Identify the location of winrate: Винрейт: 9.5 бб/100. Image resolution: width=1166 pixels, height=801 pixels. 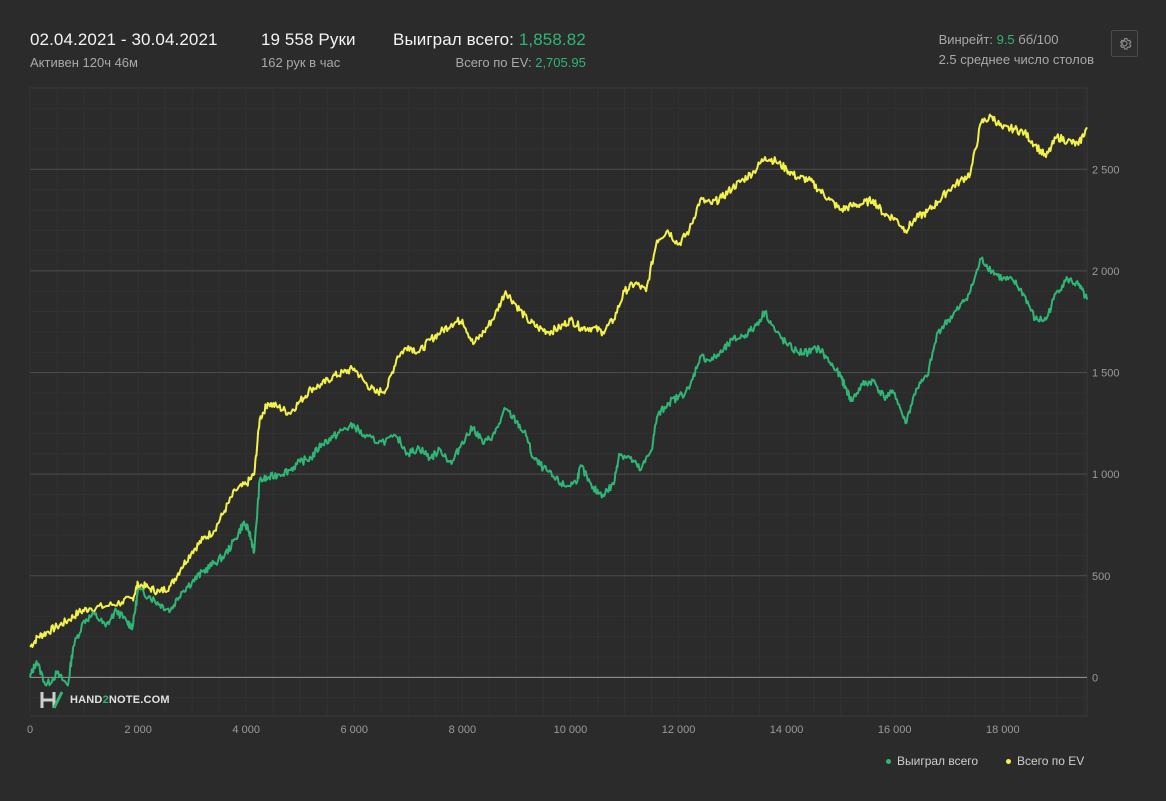
(1016, 39).